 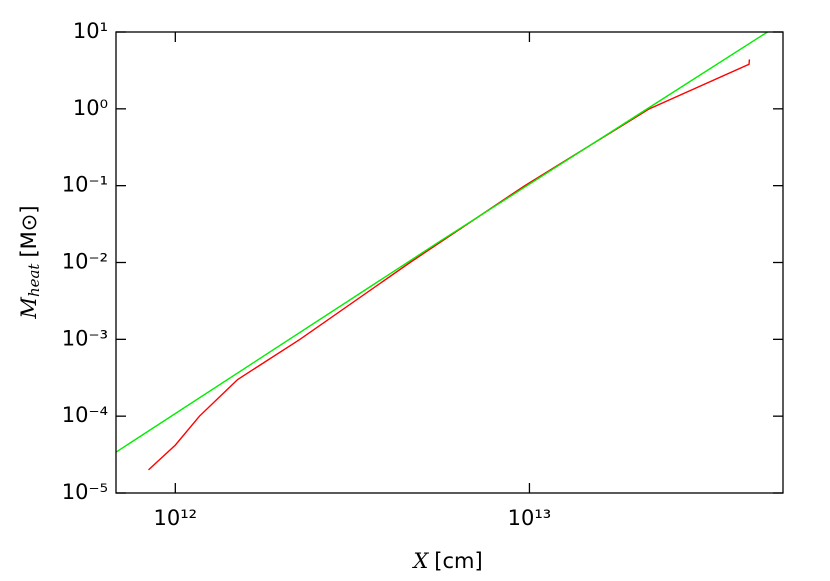 What do you see at coordinates (530, 518) in the screenshot?
I see `x-tick-label: 10¹³` at bounding box center [530, 518].